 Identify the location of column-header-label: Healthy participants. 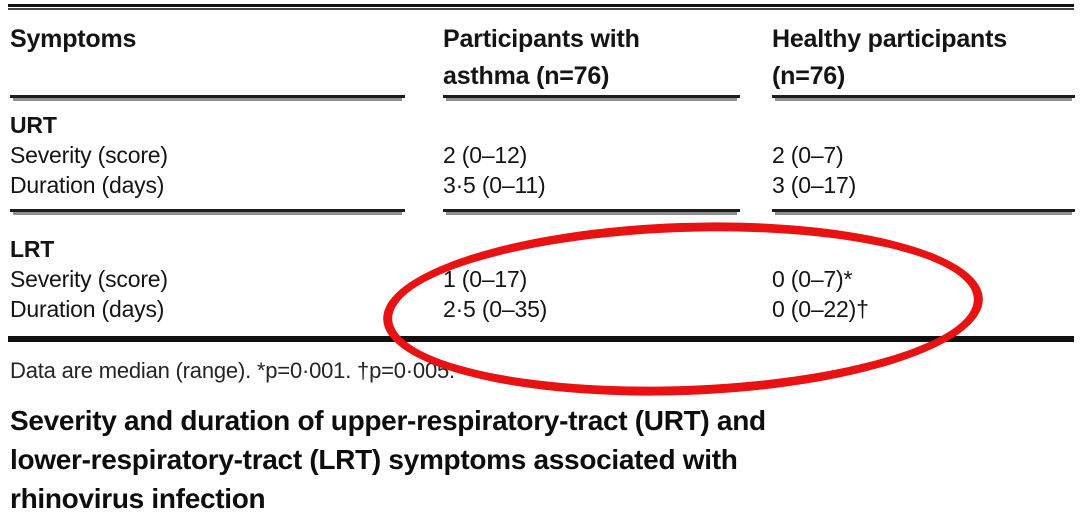
(889, 39).